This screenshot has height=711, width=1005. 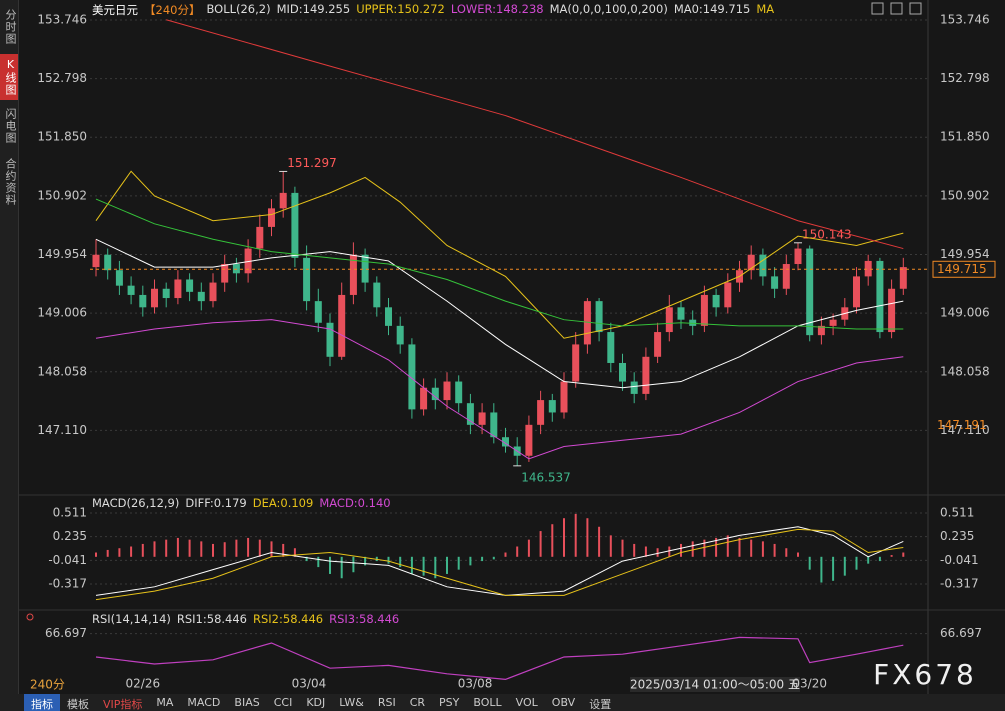 What do you see at coordinates (62, 313) in the screenshot?
I see `y-tick-label: 149.006` at bounding box center [62, 313].